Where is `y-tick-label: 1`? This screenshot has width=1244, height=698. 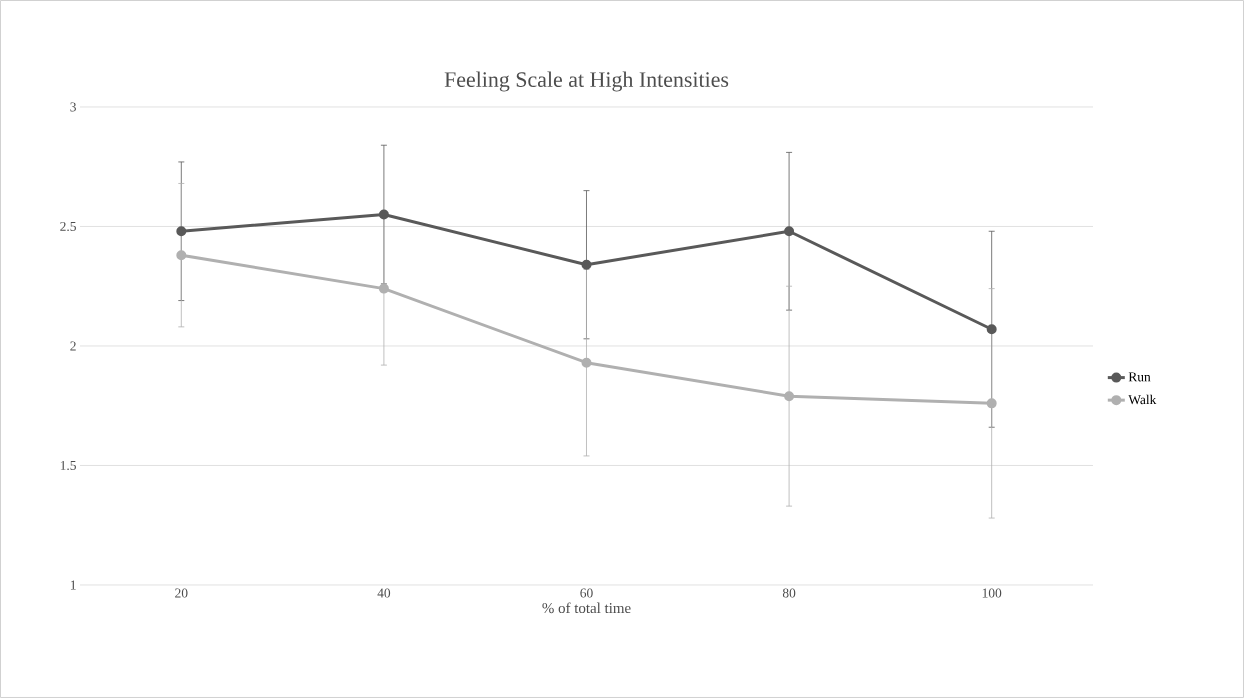 y-tick-label: 1 is located at coordinates (73, 585).